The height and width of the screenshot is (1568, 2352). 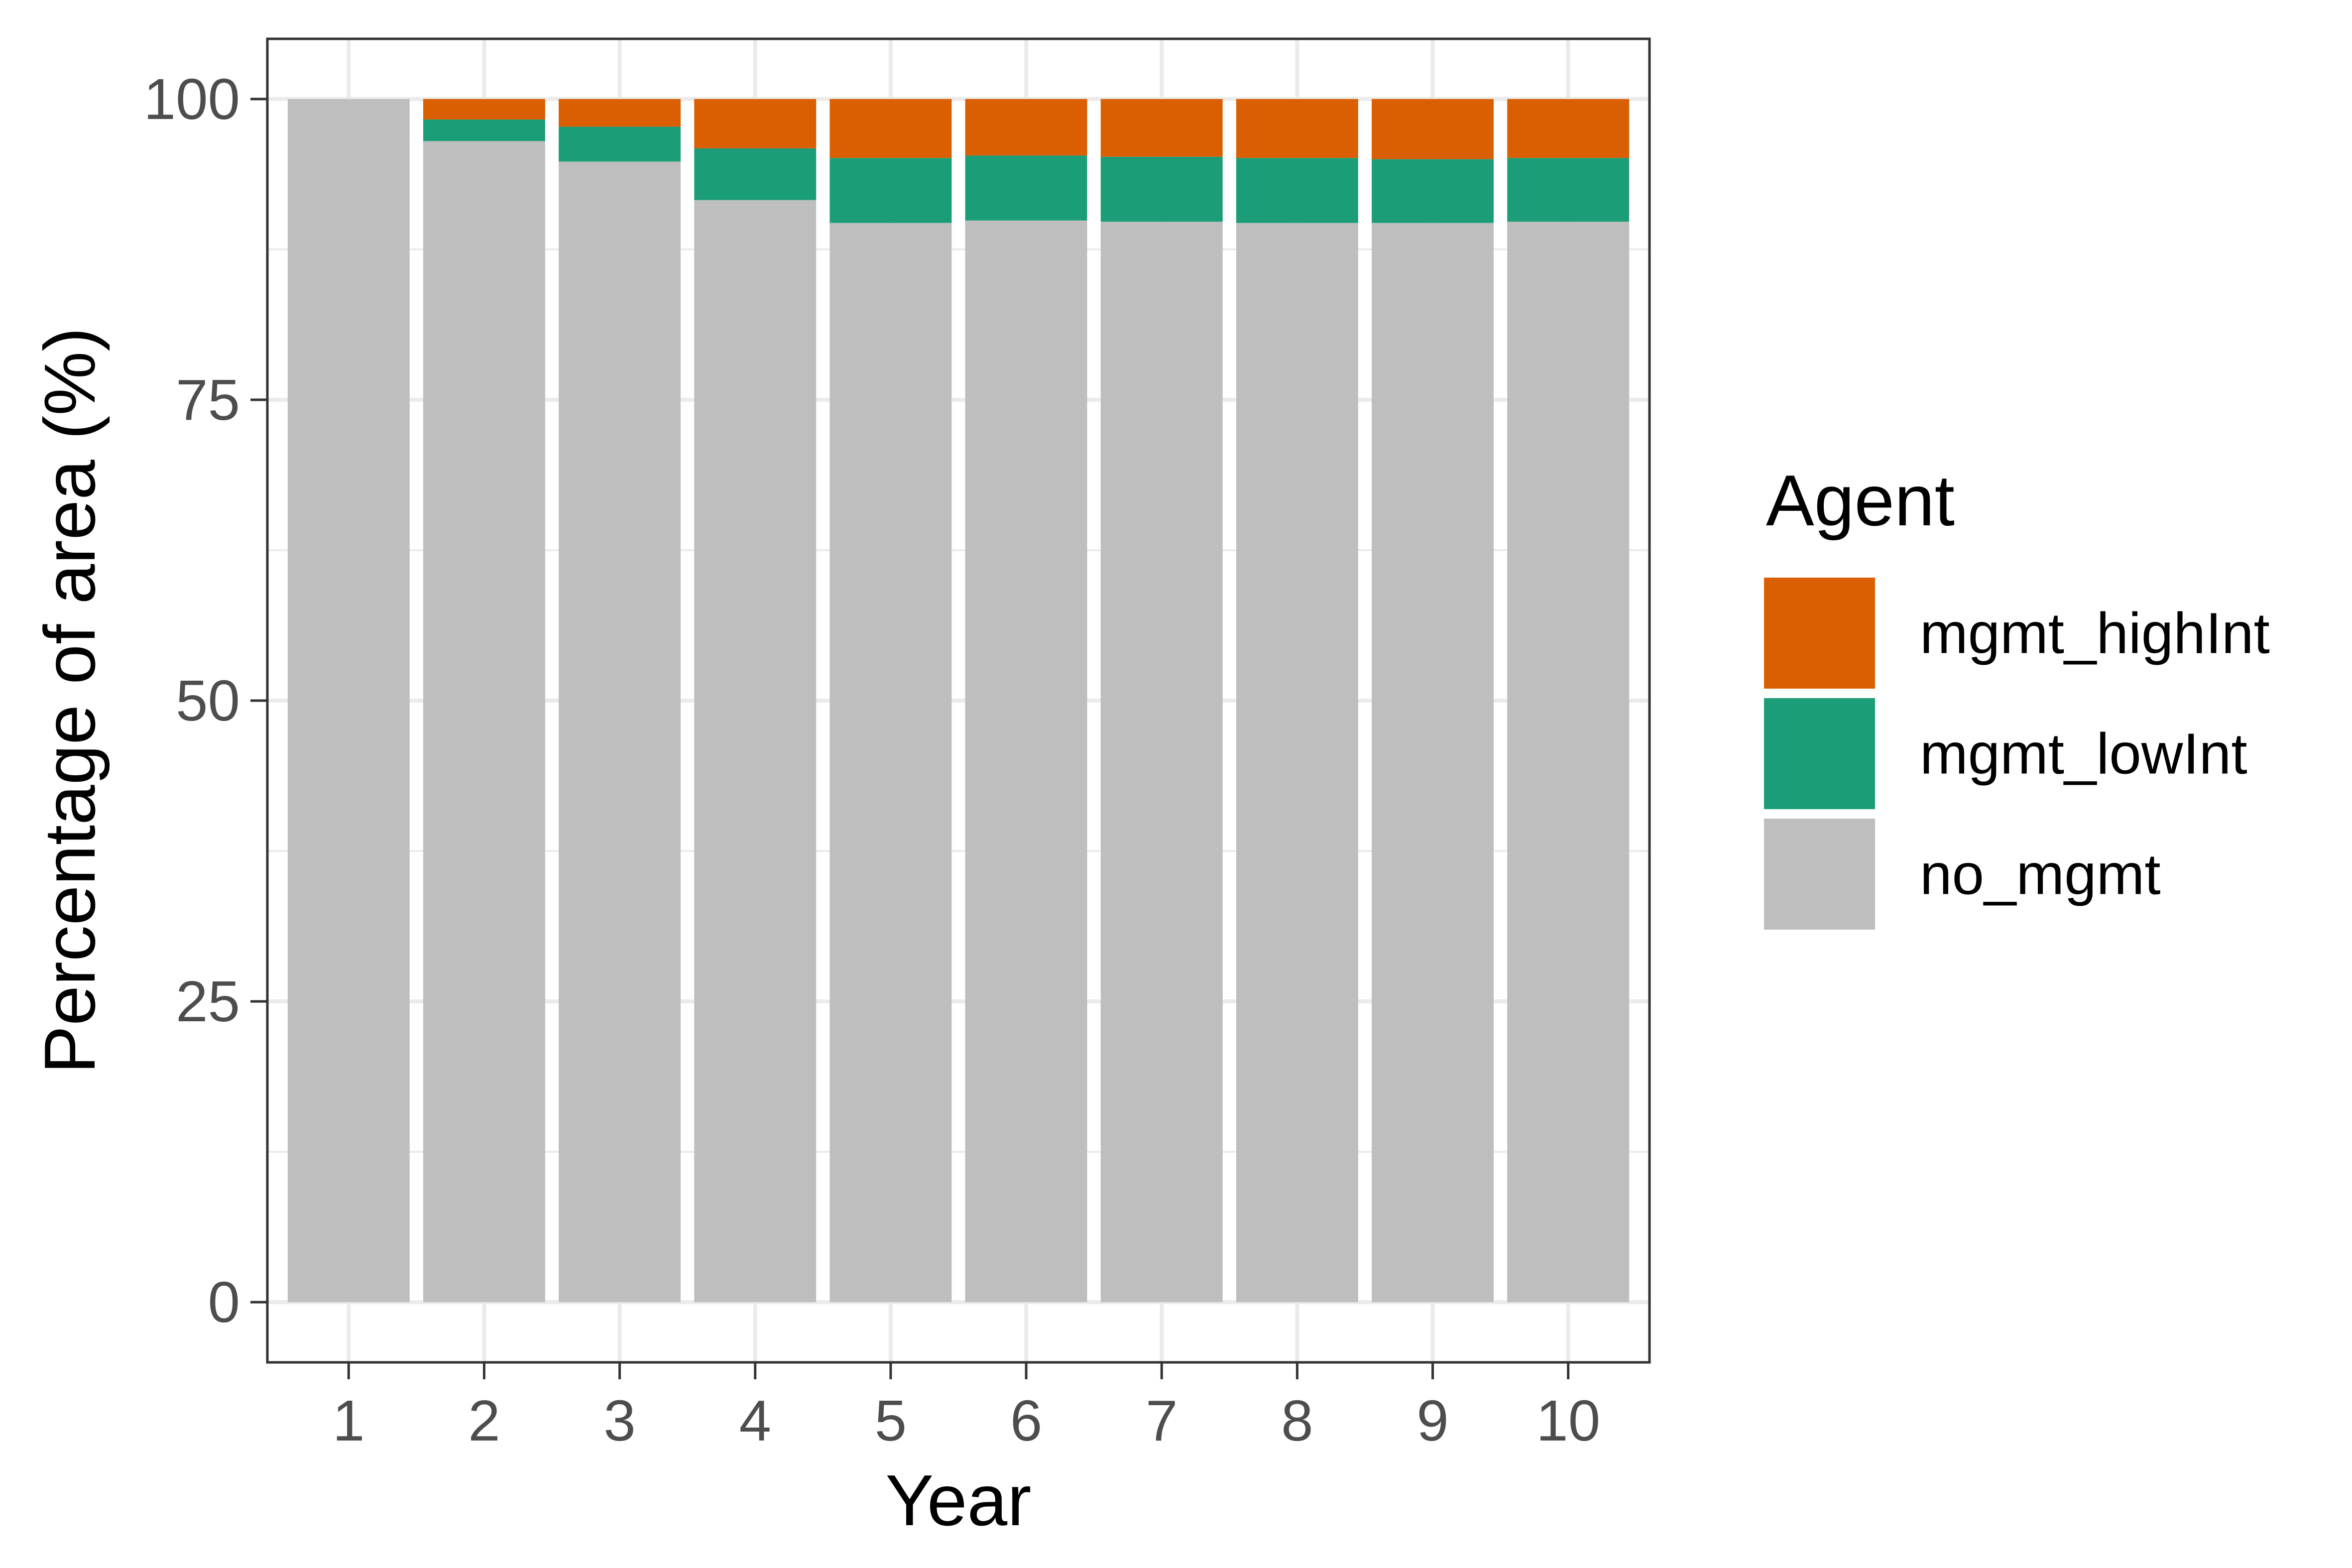 I want to click on y-axis: 0 25 50 75 100, so click(x=205, y=700).